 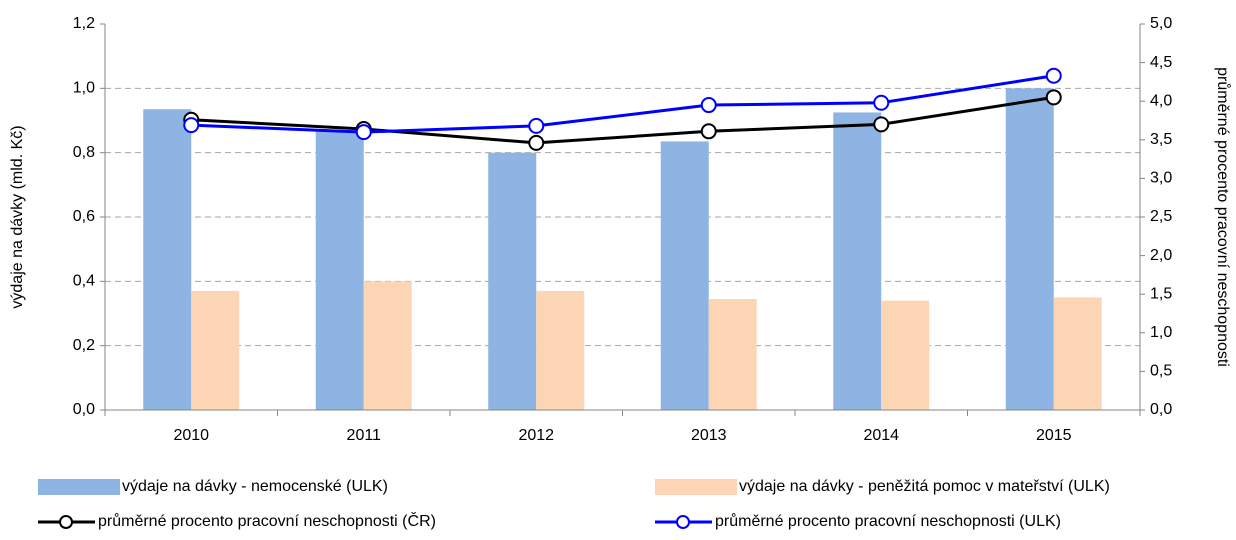 What do you see at coordinates (84, 409) in the screenshot?
I see `y-tick-label: 0,0` at bounding box center [84, 409].